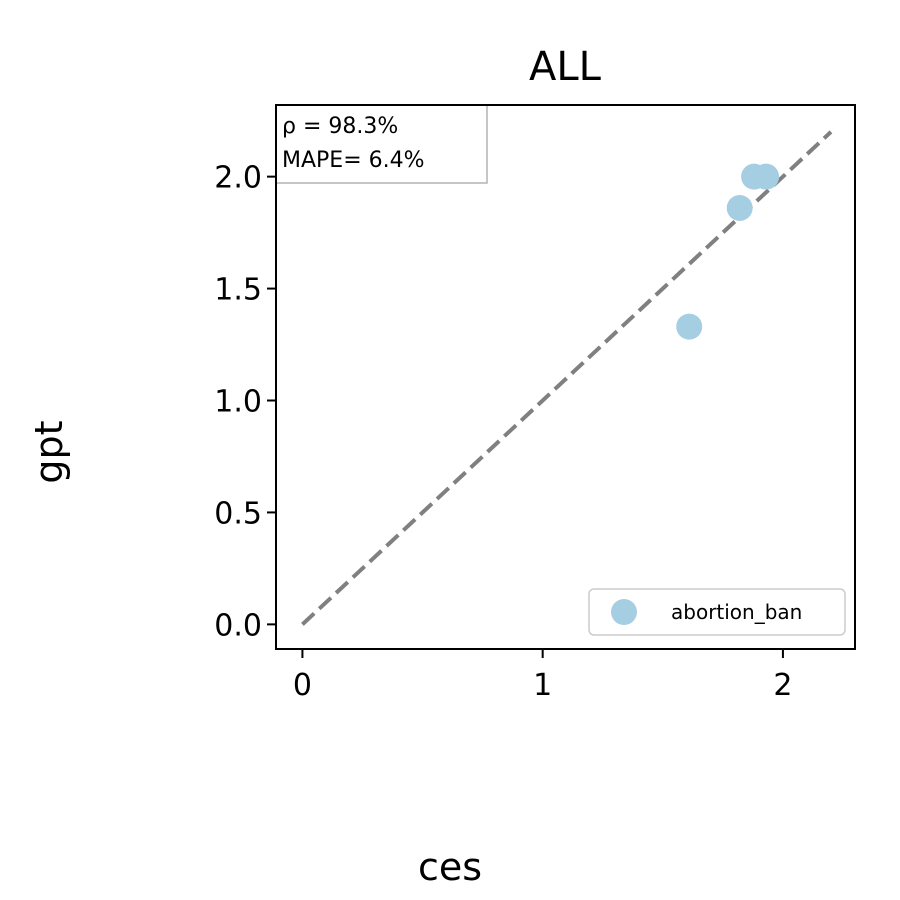 The width and height of the screenshot is (900, 900). What do you see at coordinates (238, 290) in the screenshot?
I see `y-tick-label: 1.5` at bounding box center [238, 290].